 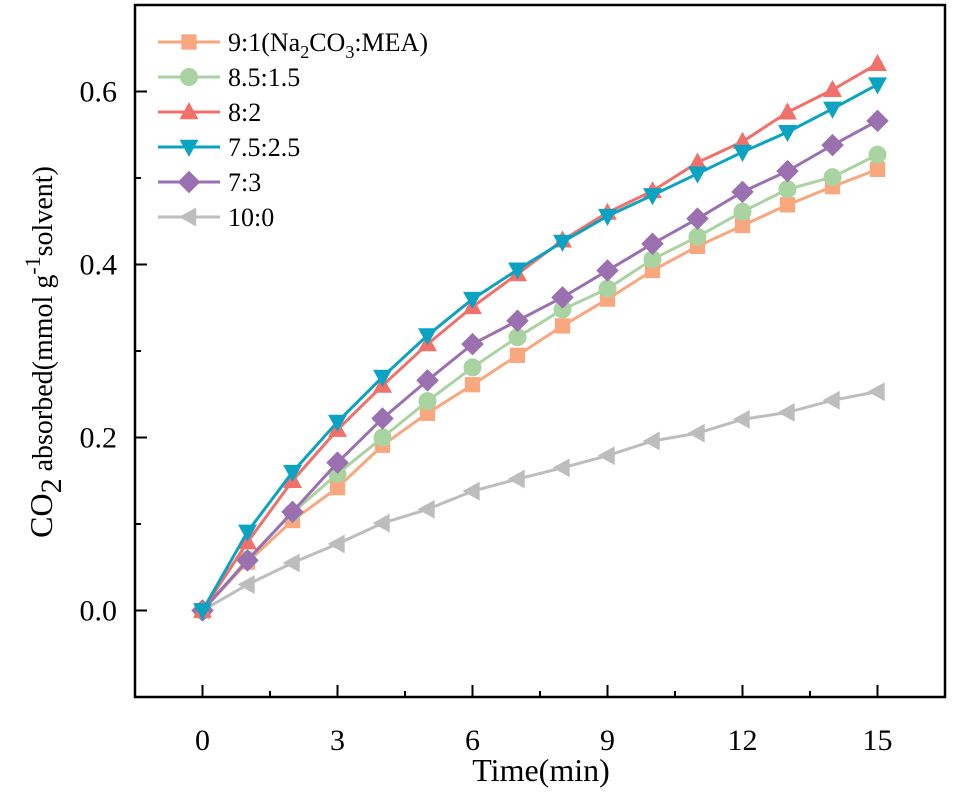 What do you see at coordinates (391, 42) in the screenshot?
I see `legend-label-text: :MEA)` at bounding box center [391, 42].